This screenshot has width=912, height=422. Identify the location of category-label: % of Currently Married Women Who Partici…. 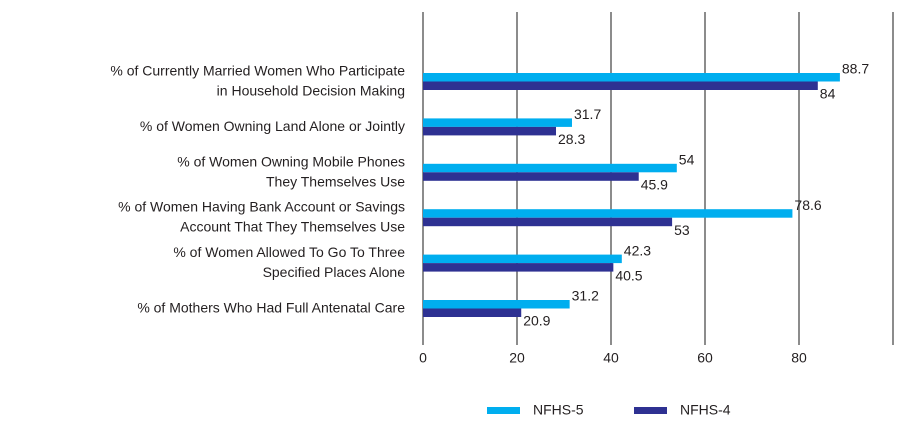
(257, 80).